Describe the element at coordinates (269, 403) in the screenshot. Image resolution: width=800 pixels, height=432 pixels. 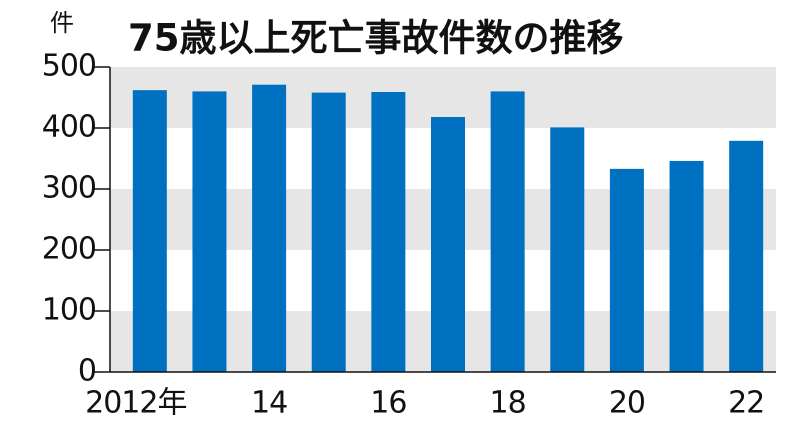
I see `x-tick-label: 14` at that location.